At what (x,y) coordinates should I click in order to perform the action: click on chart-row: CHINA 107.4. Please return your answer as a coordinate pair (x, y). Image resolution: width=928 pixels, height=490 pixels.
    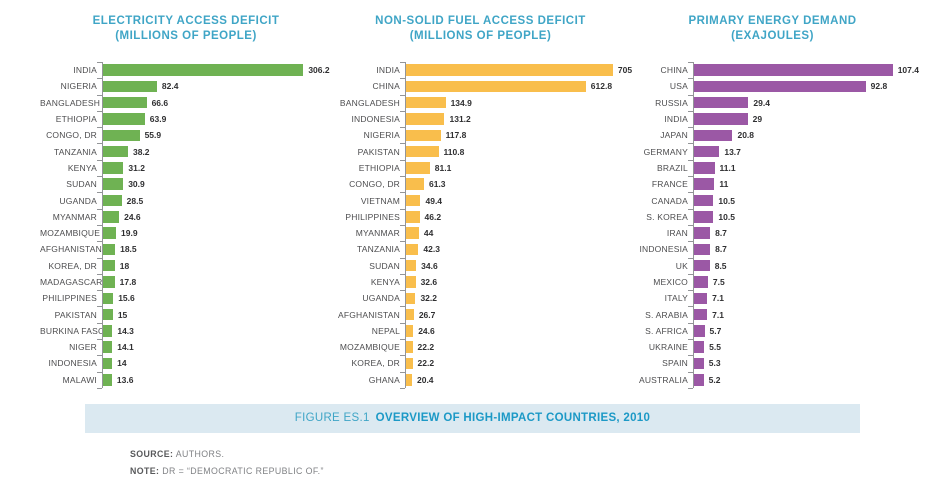
    Looking at the image, I should click on (774, 70).